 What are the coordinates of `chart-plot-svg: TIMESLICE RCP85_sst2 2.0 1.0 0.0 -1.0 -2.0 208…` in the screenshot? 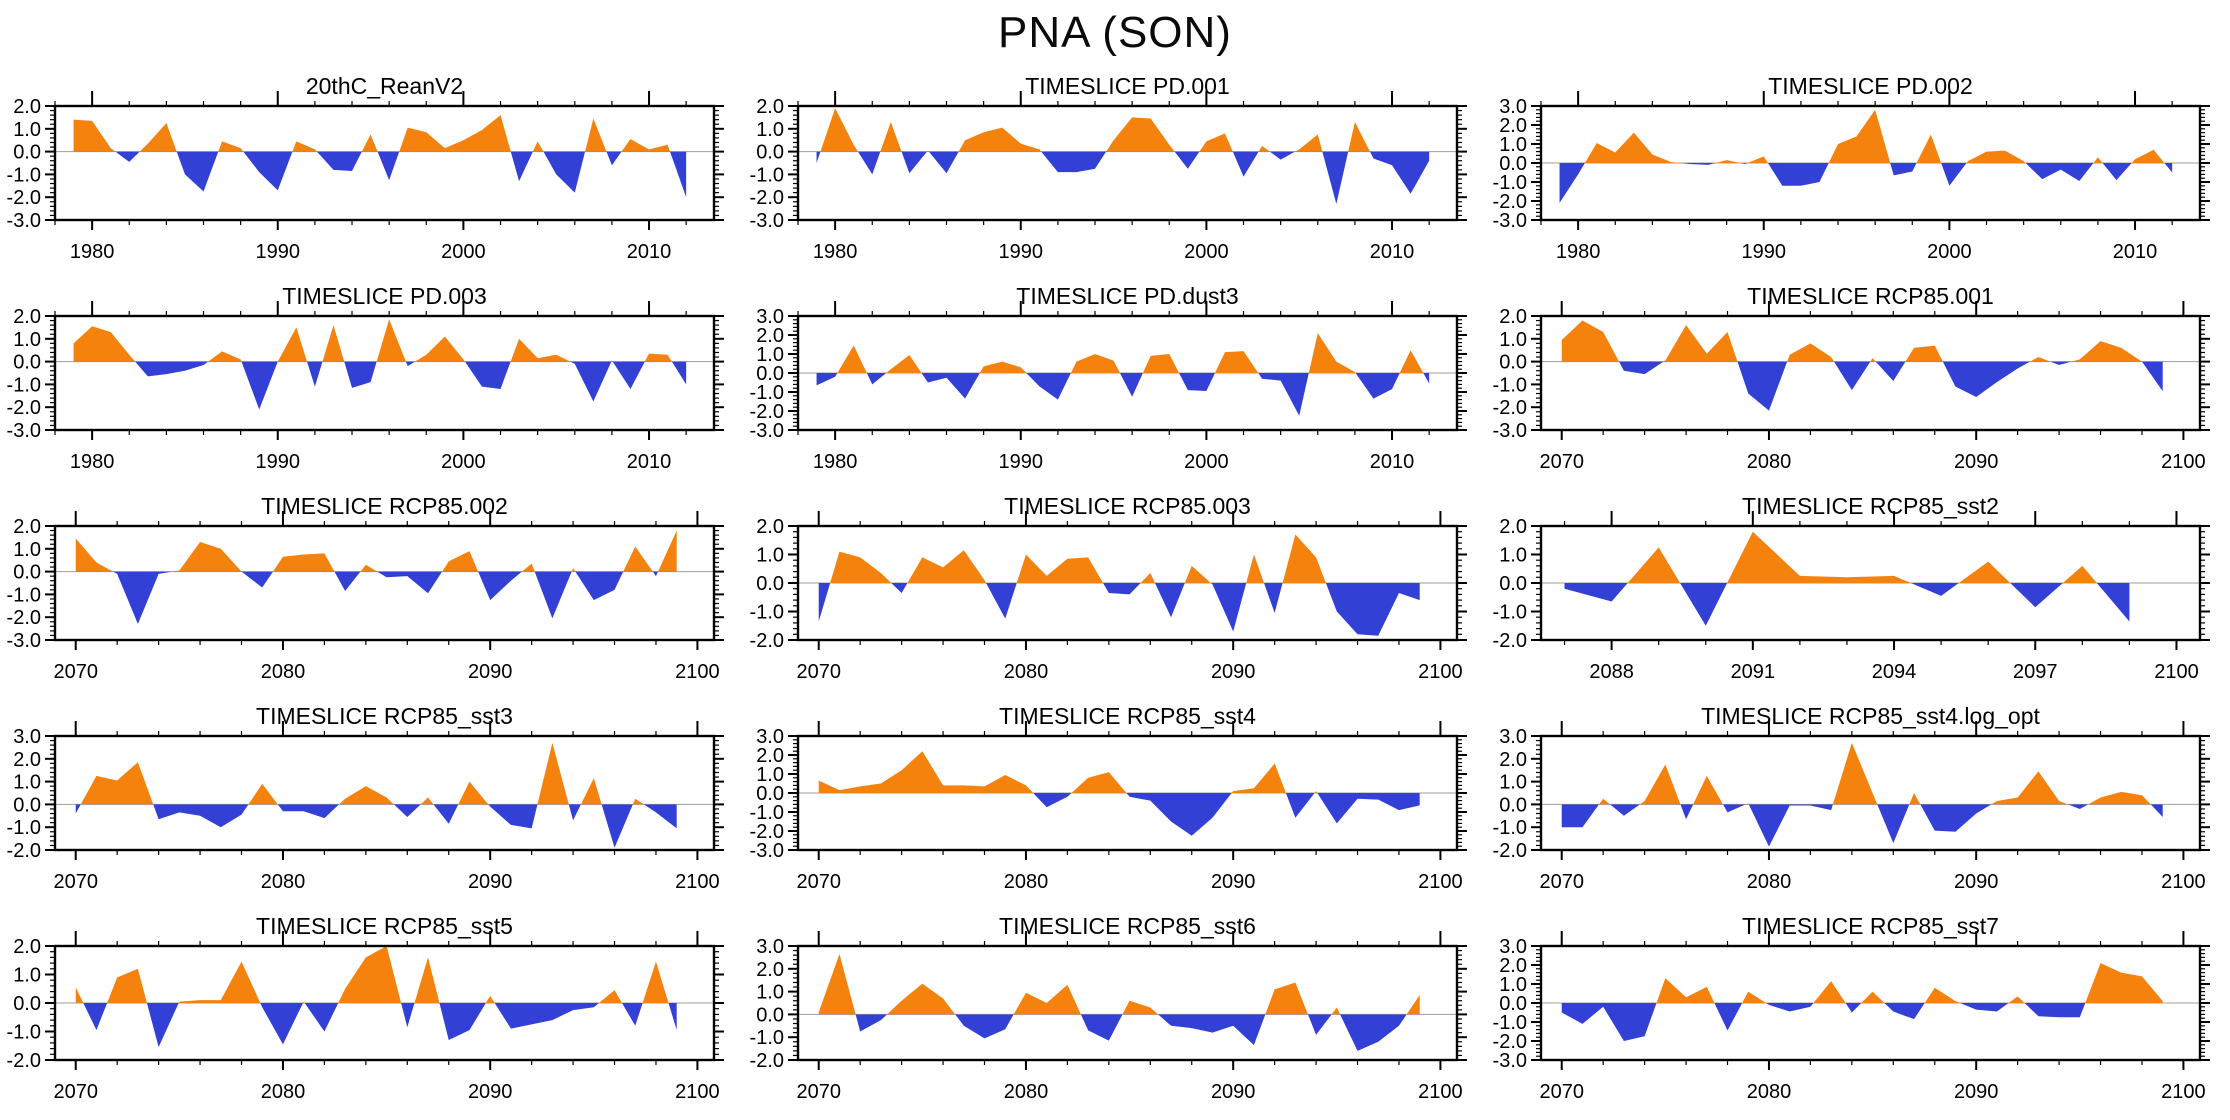 It's located at (1851, 588).